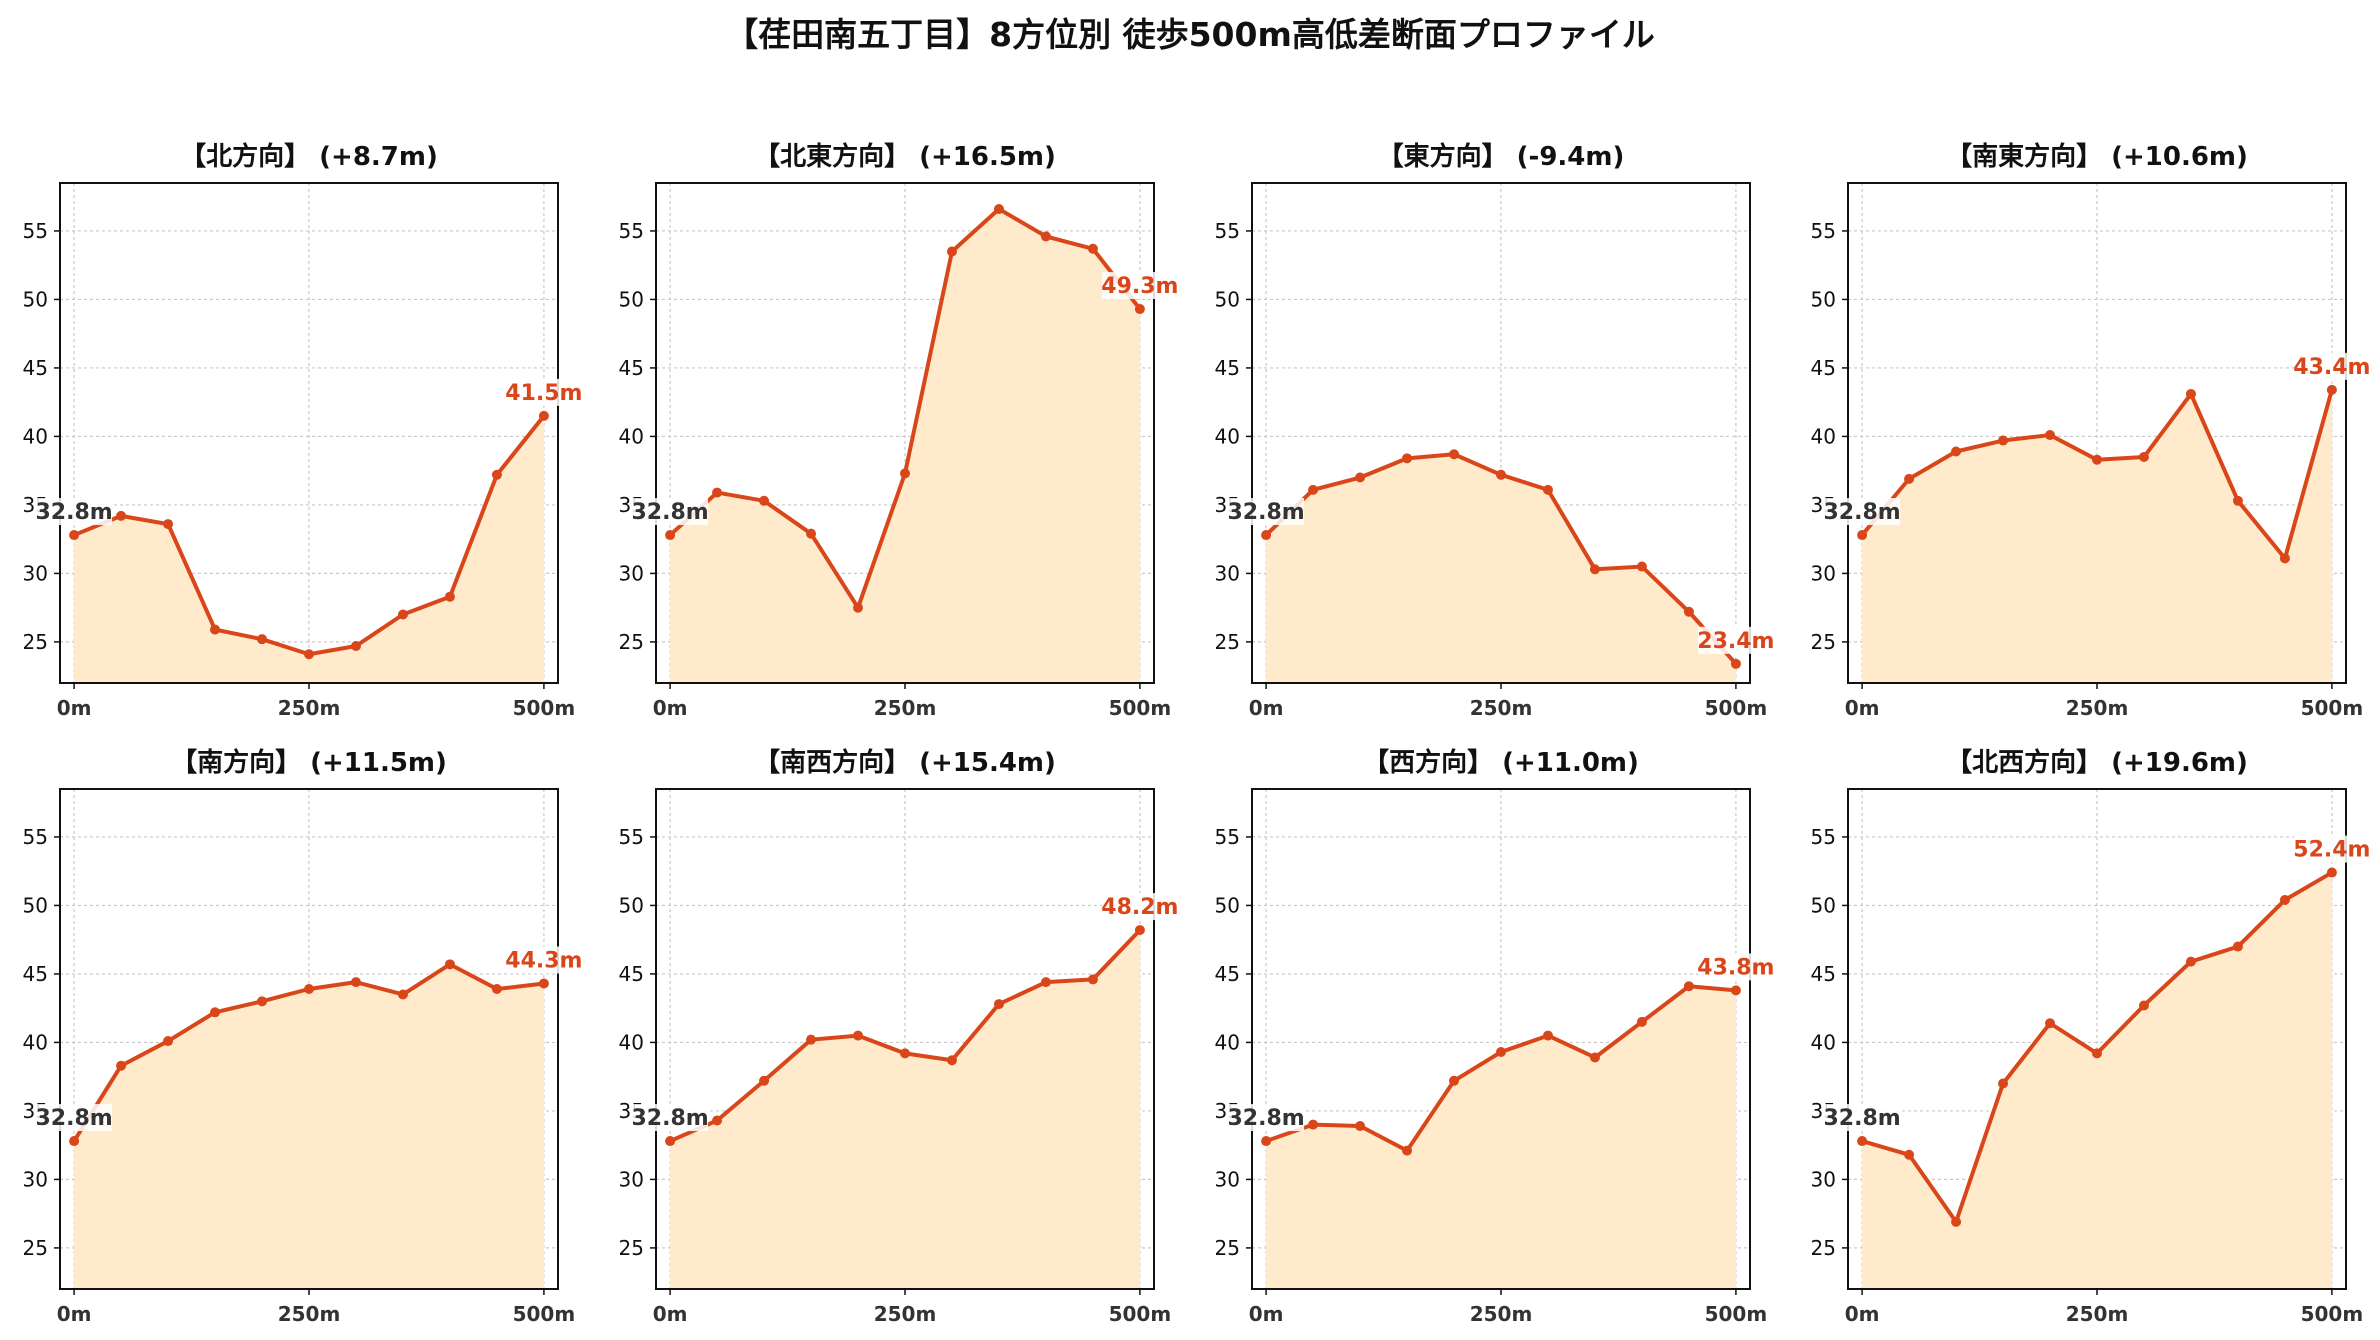 The height and width of the screenshot is (1340, 2380). What do you see at coordinates (1139, 286) in the screenshot?
I see `end-elevation-label: 49.3m` at bounding box center [1139, 286].